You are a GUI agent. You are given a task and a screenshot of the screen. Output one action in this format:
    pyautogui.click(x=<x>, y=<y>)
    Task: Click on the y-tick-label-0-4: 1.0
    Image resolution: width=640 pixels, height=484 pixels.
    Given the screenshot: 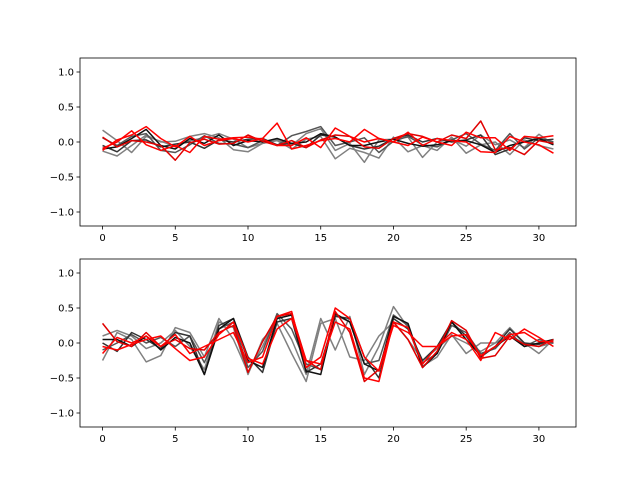 What is the action you would take?
    pyautogui.click(x=66, y=73)
    